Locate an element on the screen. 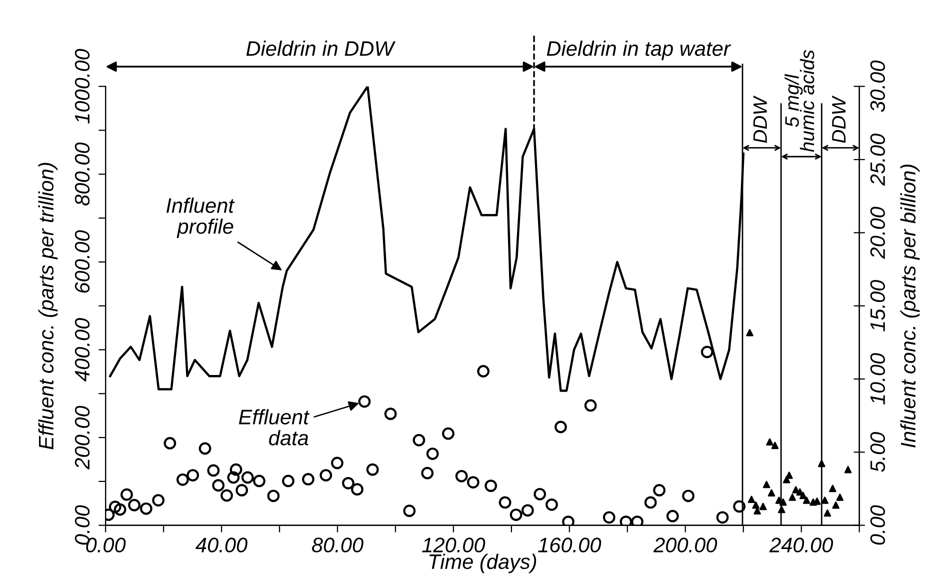 Image resolution: width=926 pixels, height=576 pixels. x-tick-label: 80.00 is located at coordinates (338, 545).